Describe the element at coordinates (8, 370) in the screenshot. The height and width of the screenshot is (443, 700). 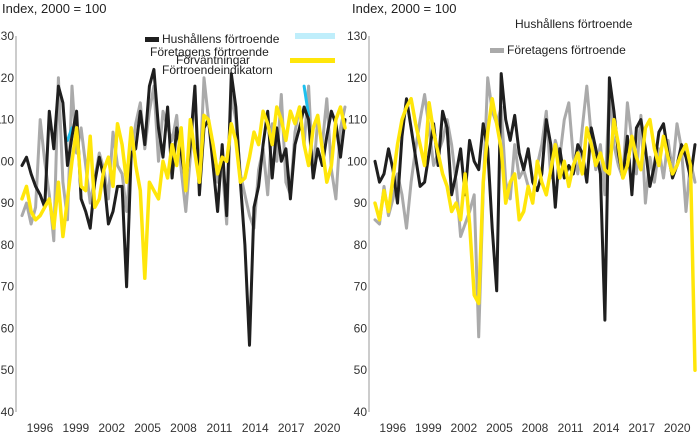
I see `left-y-tick-label: 50` at that location.